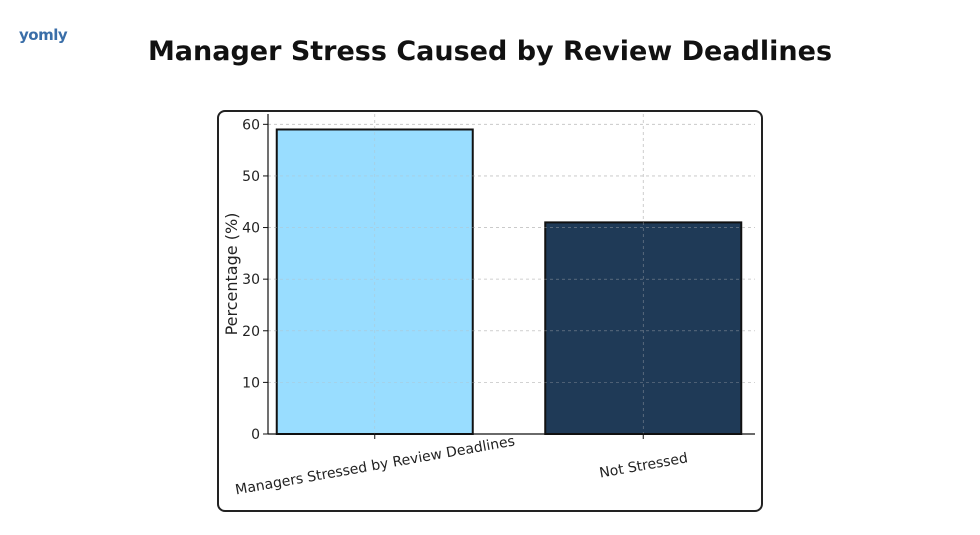 The width and height of the screenshot is (980, 535). Describe the element at coordinates (251, 229) in the screenshot. I see `y-tick-label: 40` at that location.